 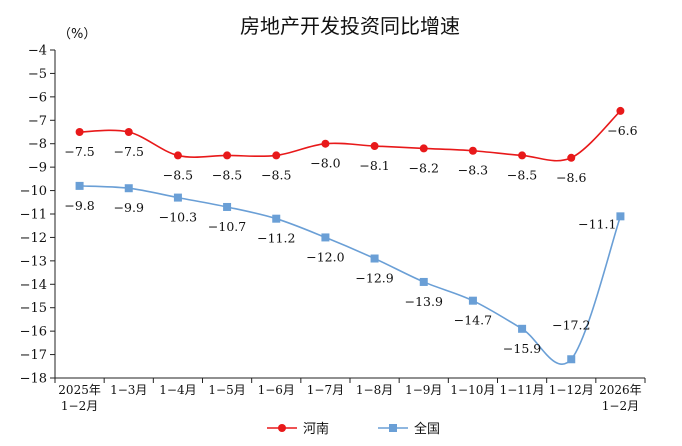 What do you see at coordinates (276, 390) in the screenshot?
I see `x-tick-label: 1−6月` at bounding box center [276, 390].